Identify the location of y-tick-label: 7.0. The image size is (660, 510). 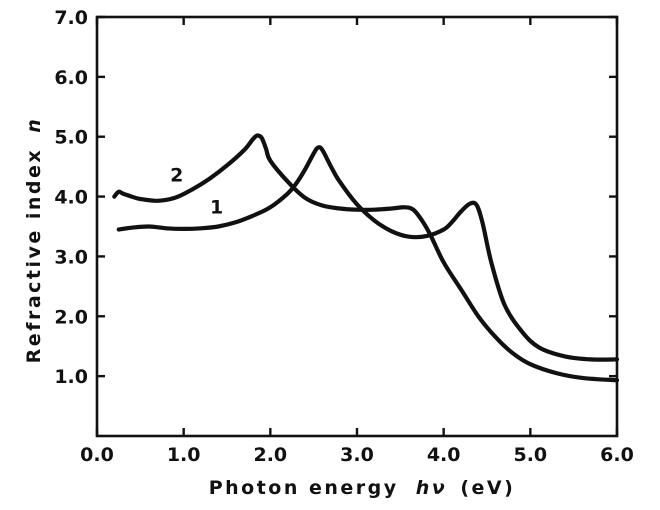
(71, 18).